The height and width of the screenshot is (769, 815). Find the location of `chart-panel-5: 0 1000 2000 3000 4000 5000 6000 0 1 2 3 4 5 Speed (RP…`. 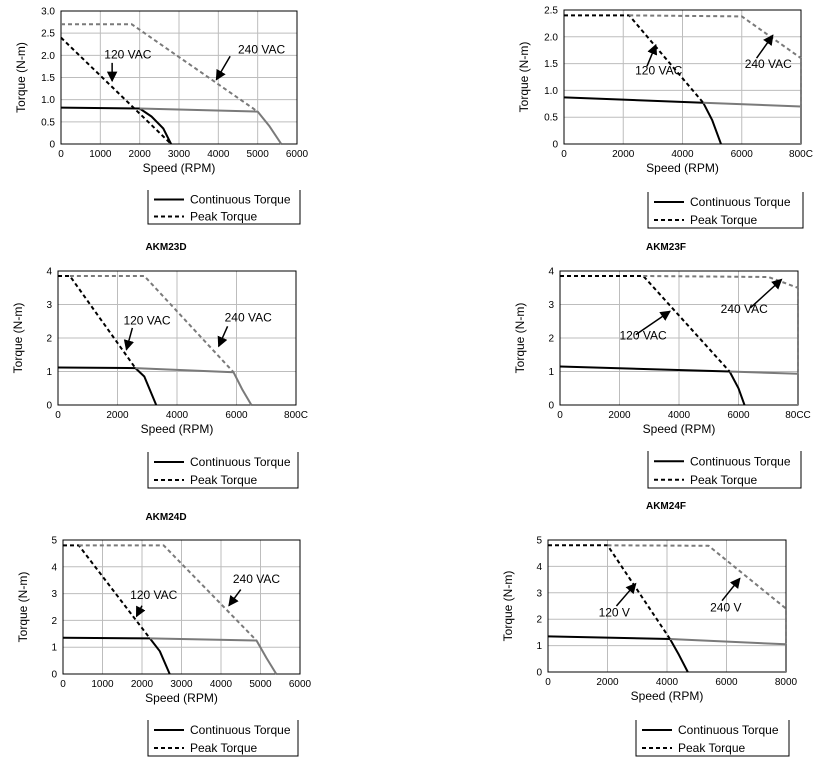

chart-panel-5: 0 1000 2000 3000 4000 5000 6000 0 1 2 3 4 5 Speed (RP… is located at coordinates (164, 646).